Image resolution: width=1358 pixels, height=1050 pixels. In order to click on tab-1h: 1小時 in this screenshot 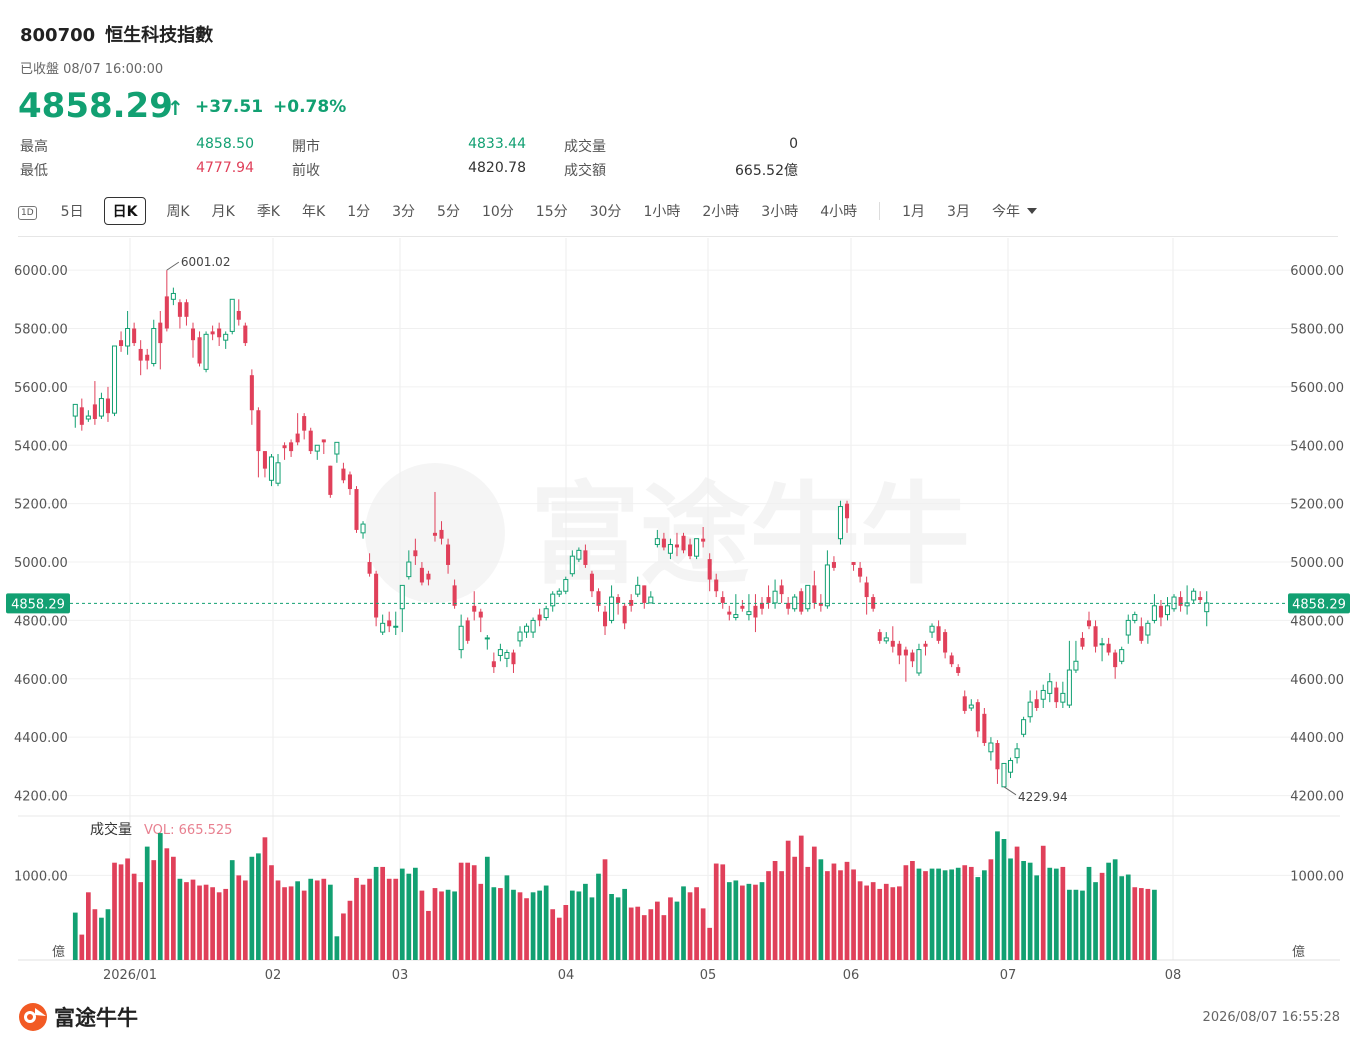, I will do `click(662, 212)`.